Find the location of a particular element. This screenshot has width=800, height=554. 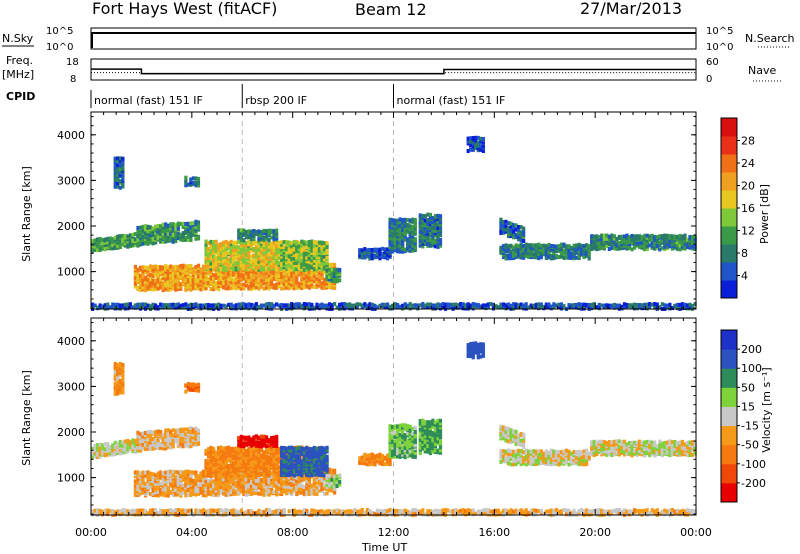

nave-trace is located at coordinates (393, 73).